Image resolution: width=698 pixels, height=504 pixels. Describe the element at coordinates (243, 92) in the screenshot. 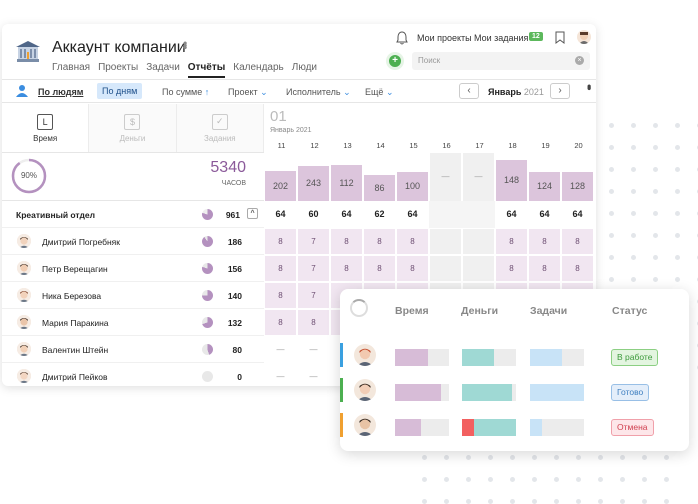

I see `project-filter-label: Проект` at that location.